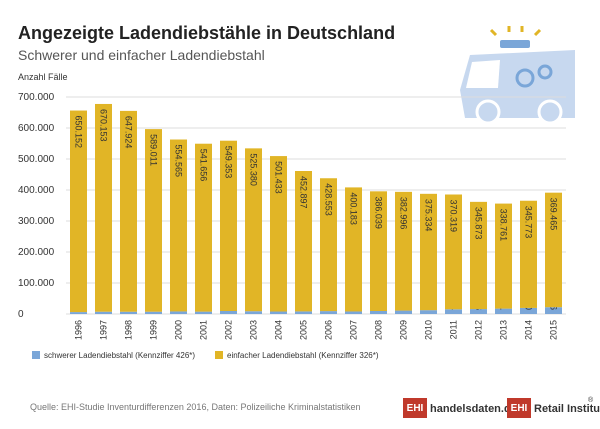  Describe the element at coordinates (473, 409) in the screenshot. I see `logo-text: handelsdaten.de` at that location.